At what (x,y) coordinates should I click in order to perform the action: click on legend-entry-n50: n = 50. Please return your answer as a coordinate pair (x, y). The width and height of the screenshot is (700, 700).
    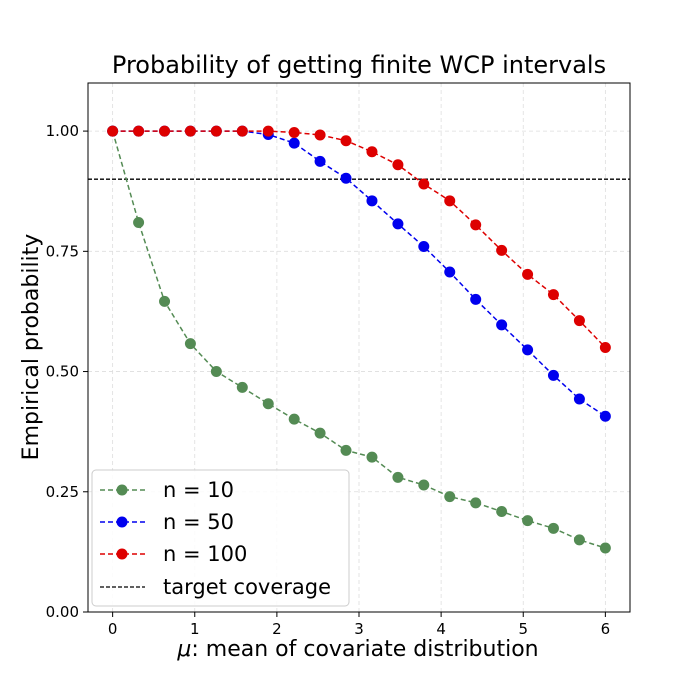
    Looking at the image, I should click on (167, 522).